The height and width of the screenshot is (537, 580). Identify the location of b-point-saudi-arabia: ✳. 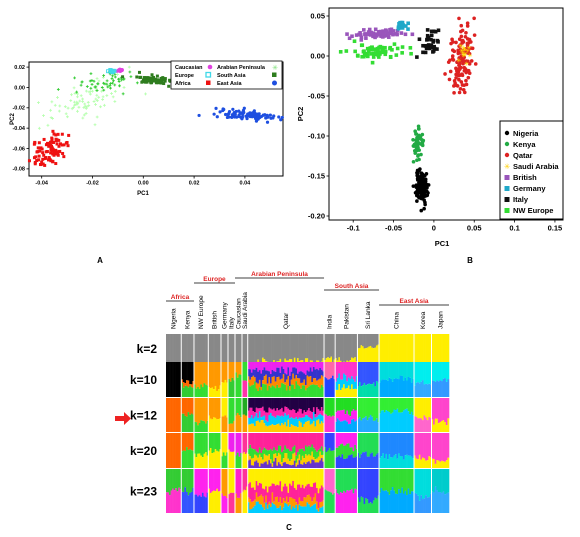
(469, 56).